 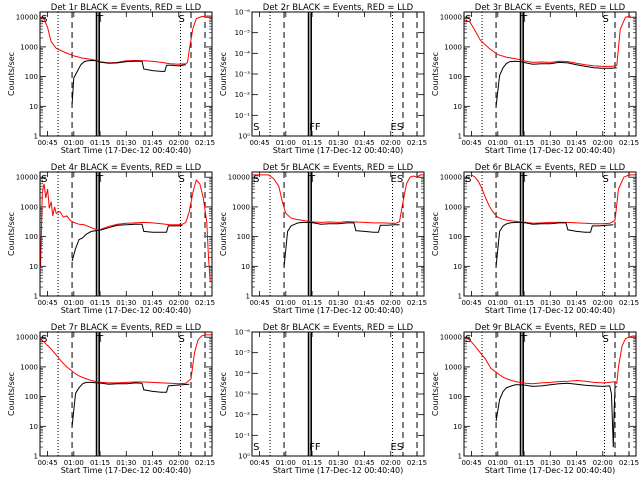 I want to click on y-tick-label: 10⁰, so click(x=244, y=137).